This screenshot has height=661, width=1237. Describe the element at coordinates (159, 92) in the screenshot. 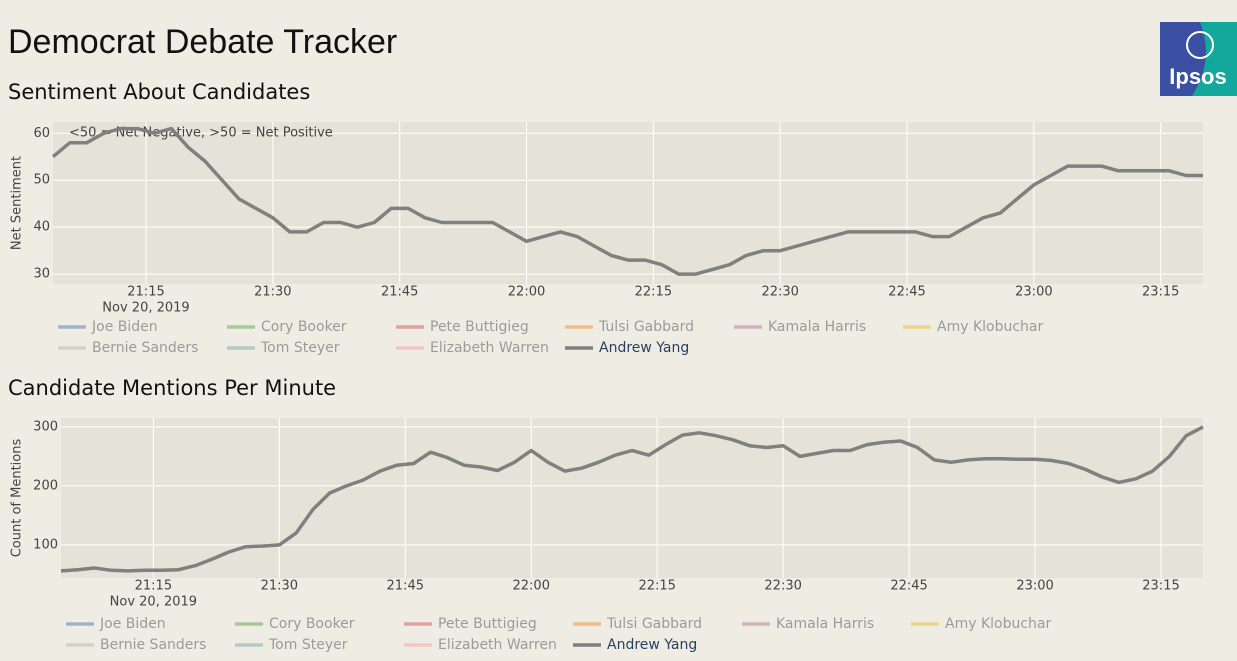

I see `chart-title: Sentiment About Candidates` at that location.